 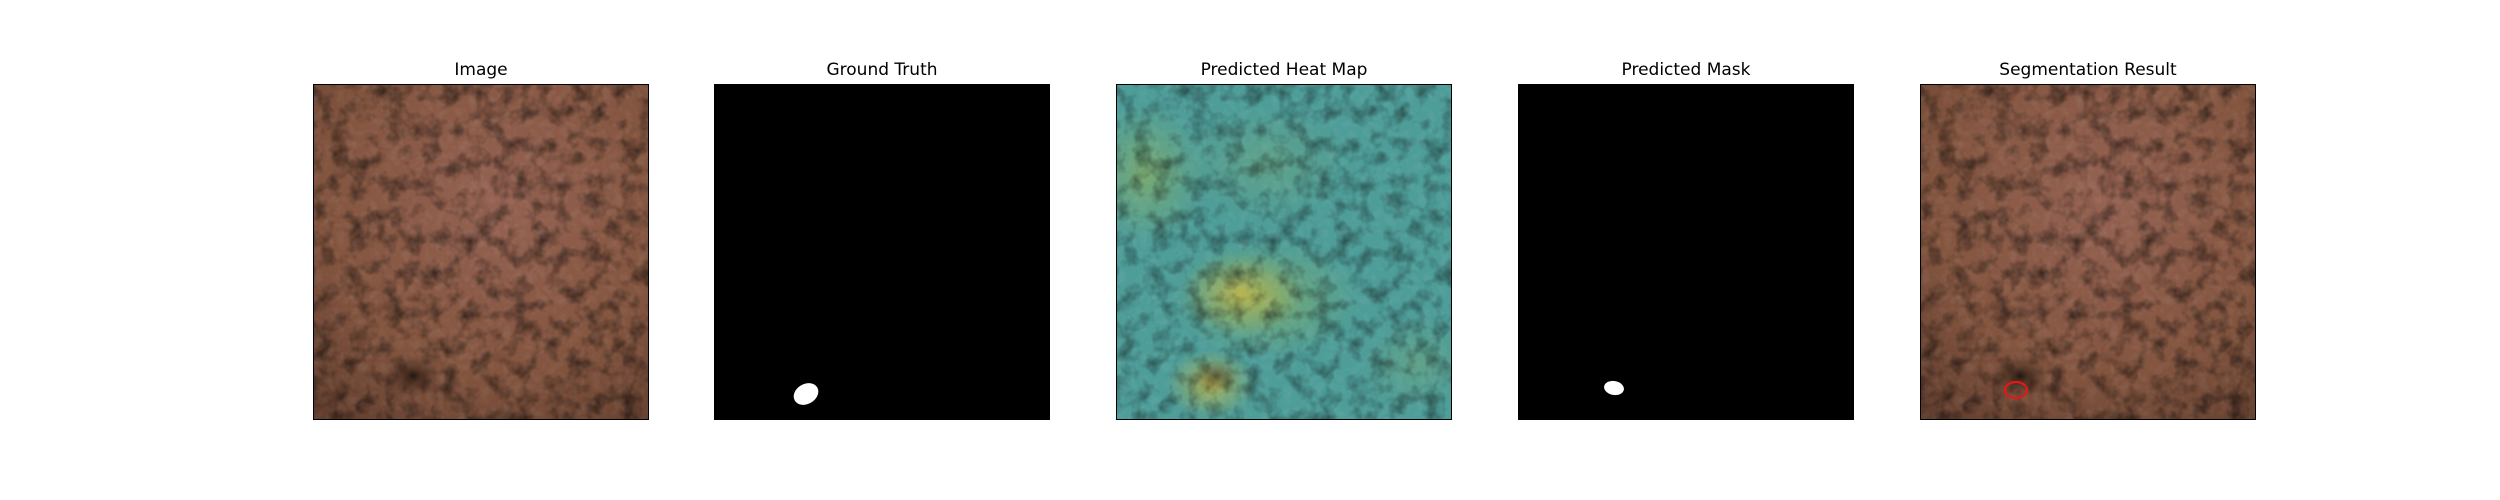 I want to click on heat-map-panel, so click(x=1284, y=252).